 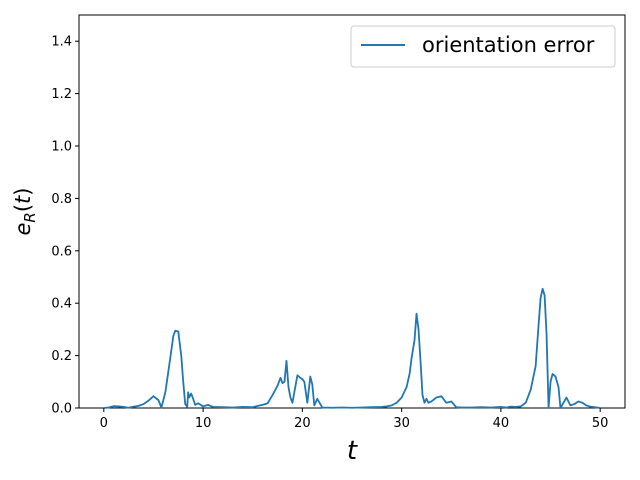 What do you see at coordinates (354, 419) in the screenshot?
I see `x-axis-ticks: 0 10 20 30 40 50` at bounding box center [354, 419].